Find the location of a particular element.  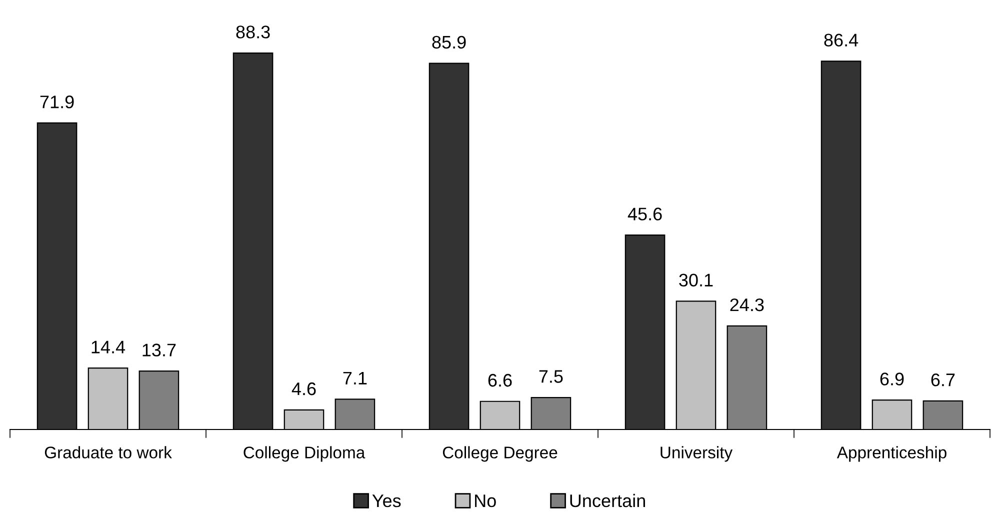

x-tick-label: Graduate to work is located at coordinates (108, 452).